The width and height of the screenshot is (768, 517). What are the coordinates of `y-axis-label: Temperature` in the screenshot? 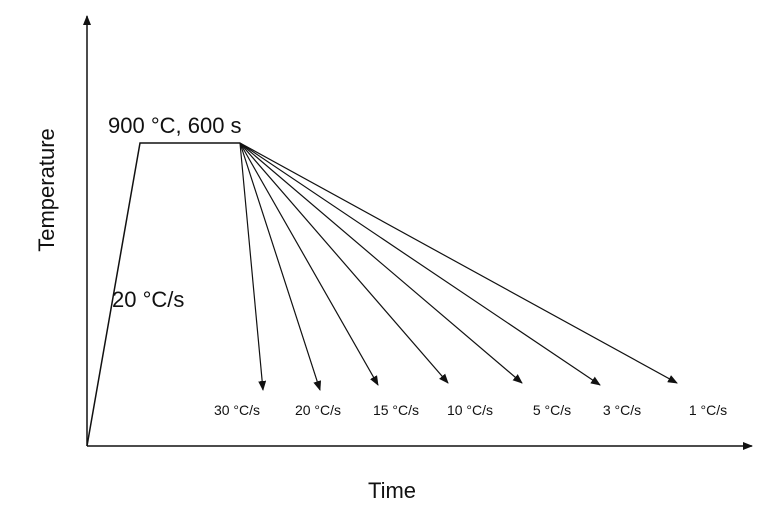 It's located at (46, 190).